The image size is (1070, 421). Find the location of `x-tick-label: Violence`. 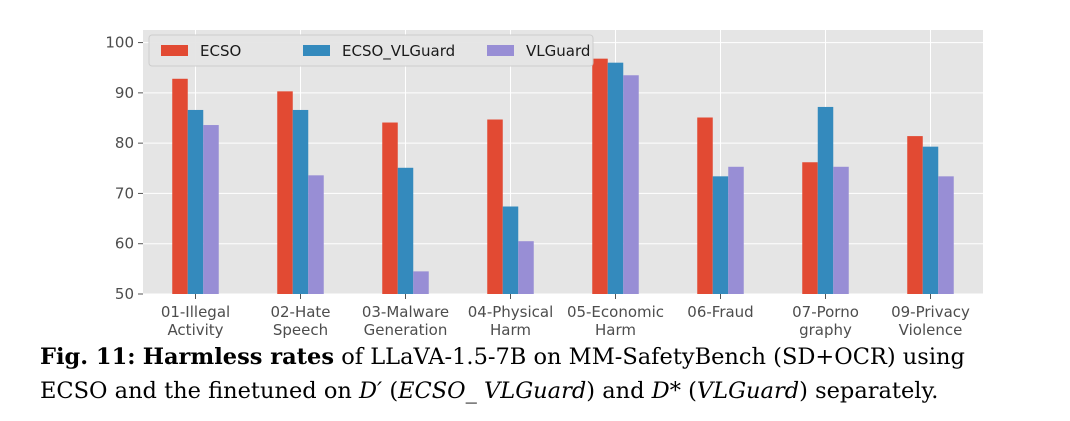

x-tick-label: Violence is located at coordinates (931, 330).